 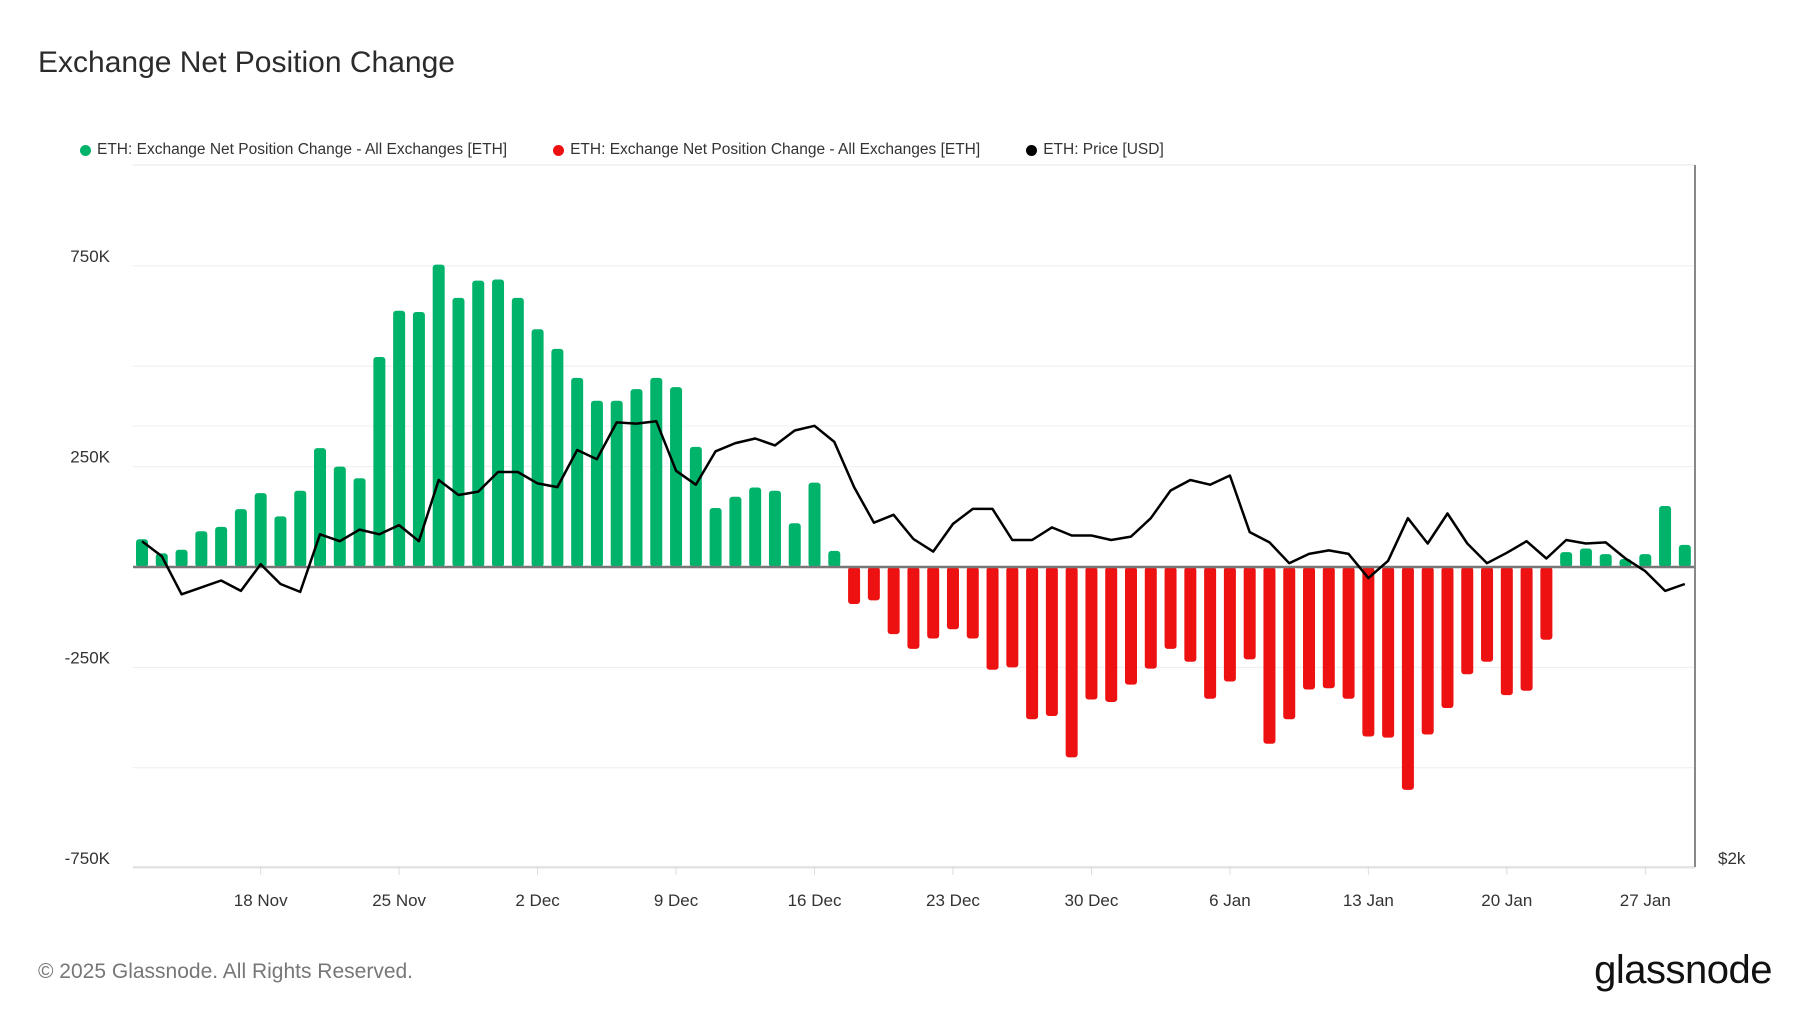 I want to click on legend-dot-red, so click(x=559, y=150).